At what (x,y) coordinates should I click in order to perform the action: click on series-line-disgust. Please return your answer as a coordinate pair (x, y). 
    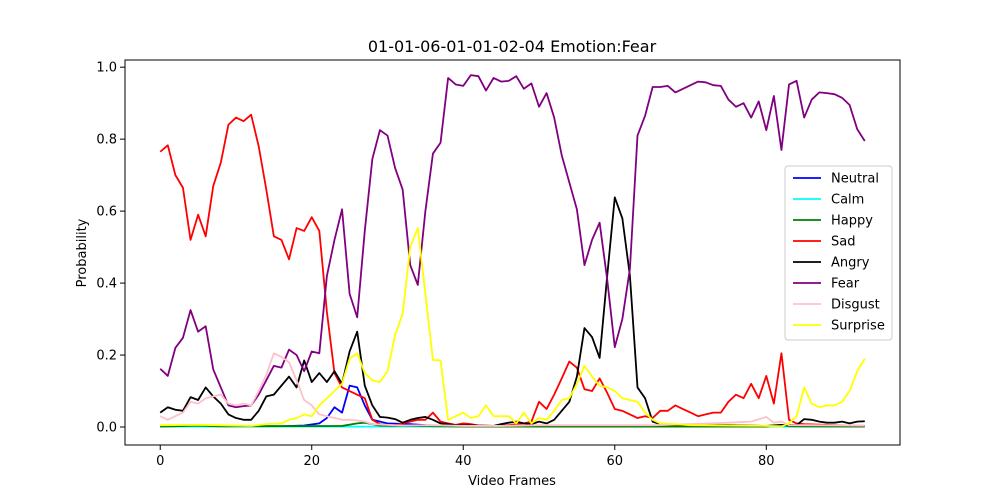
    Looking at the image, I should click on (512, 389).